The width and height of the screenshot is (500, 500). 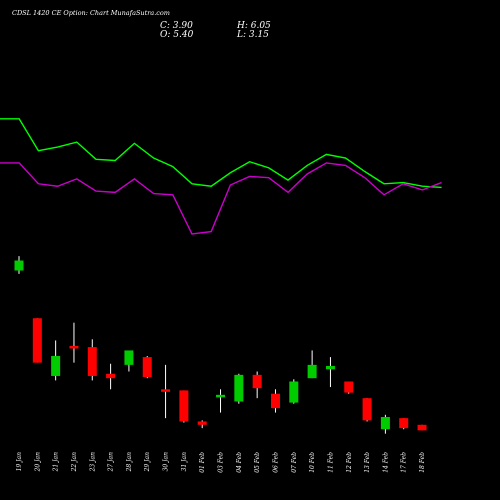 What do you see at coordinates (147, 462) in the screenshot?
I see `x-tick-label: 29 Jan` at bounding box center [147, 462].